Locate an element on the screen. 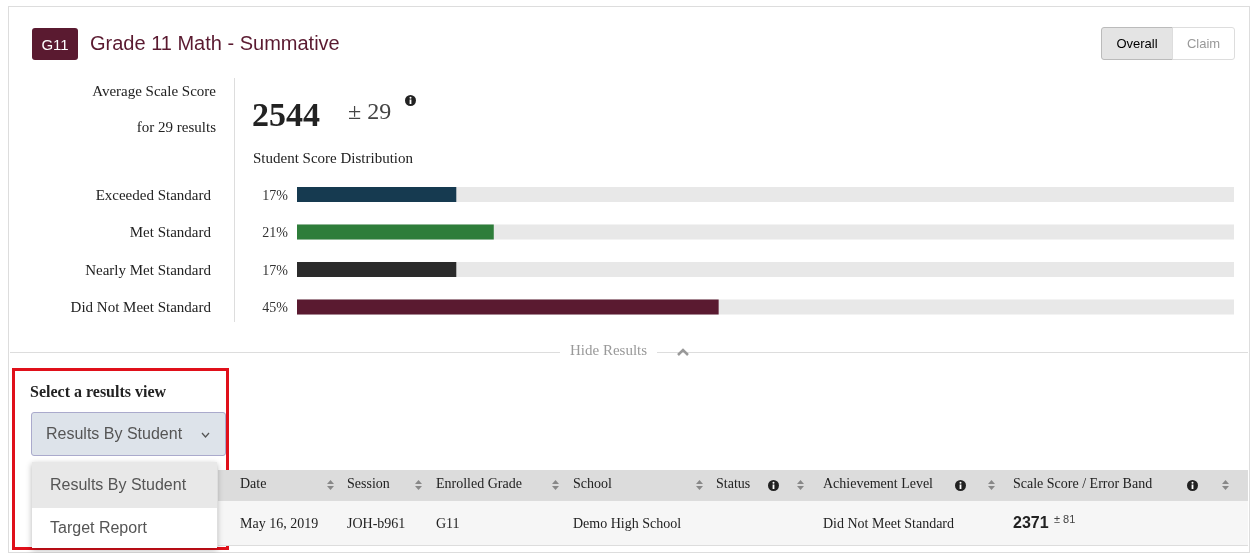  chart-title: Grade 11 Math - Summative is located at coordinates (215, 43).